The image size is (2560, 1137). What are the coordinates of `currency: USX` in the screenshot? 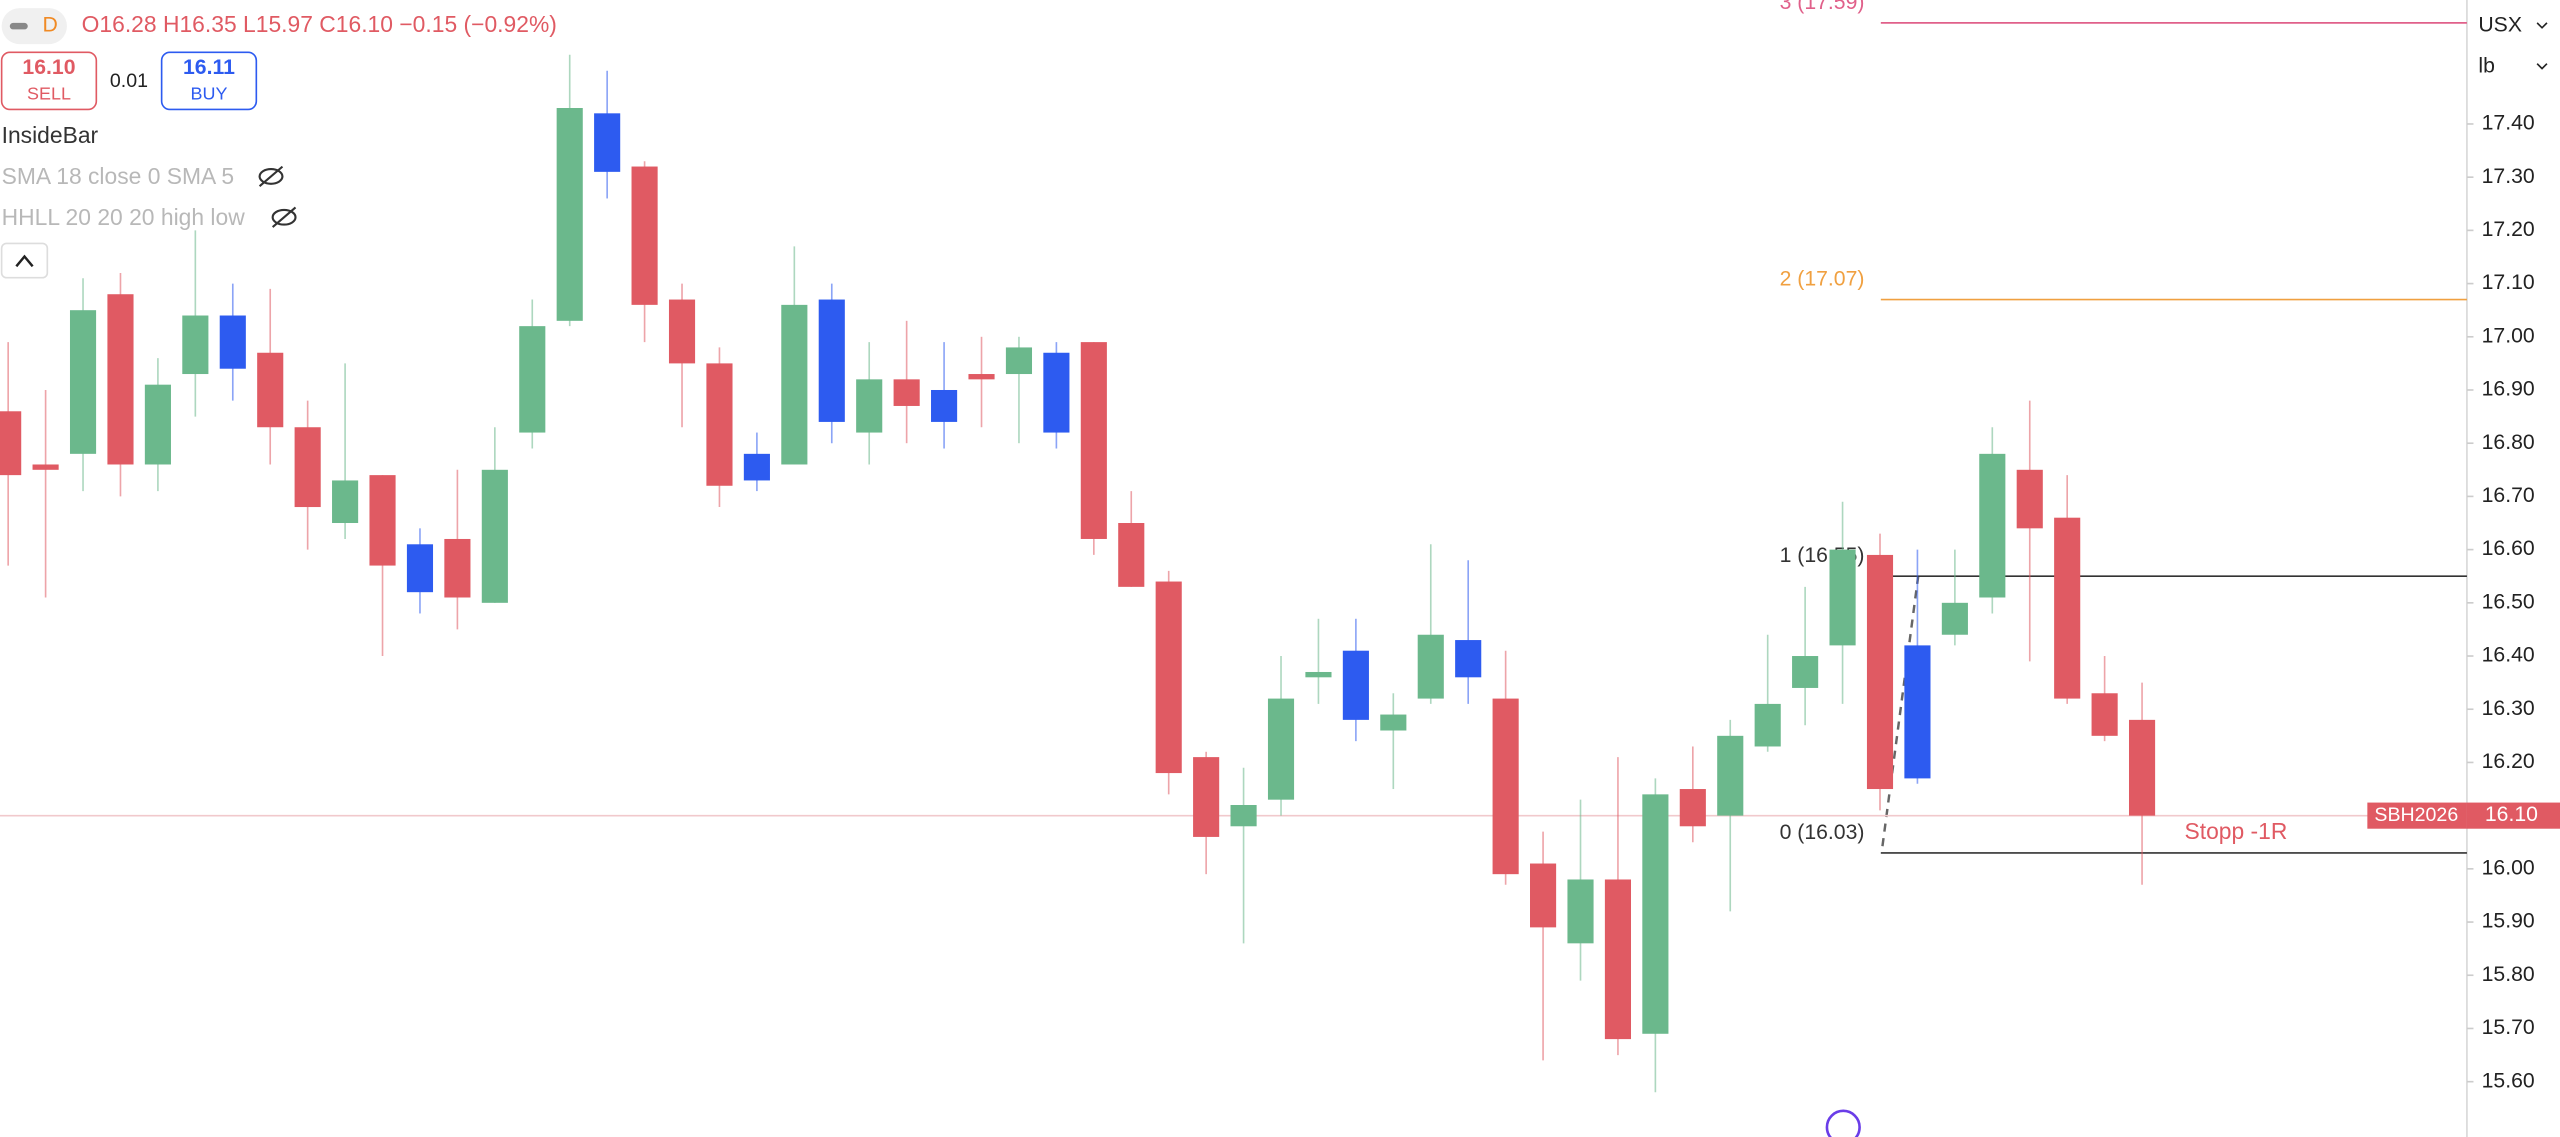 It's located at (2500, 25).